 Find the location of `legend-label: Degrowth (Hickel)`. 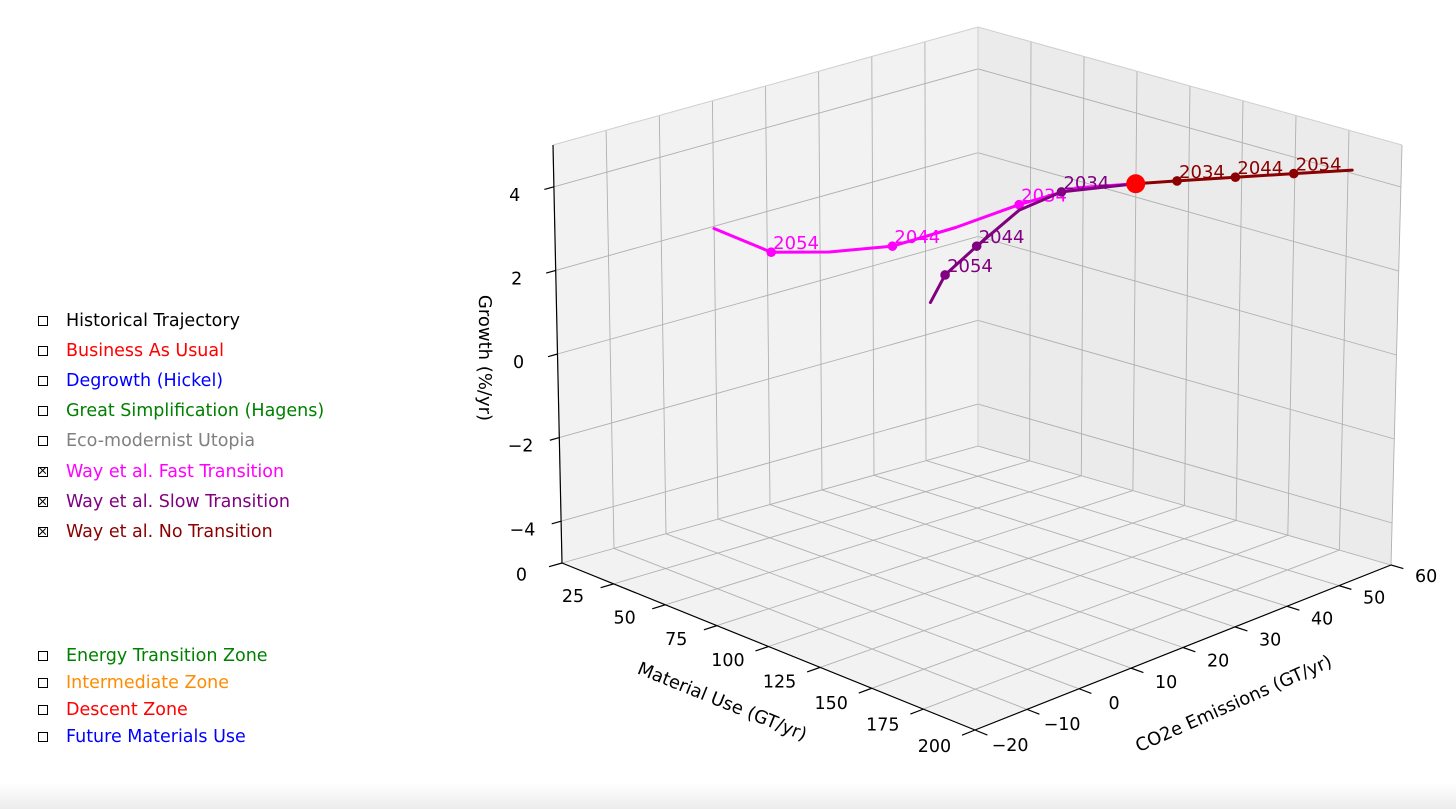

legend-label: Degrowth (Hickel) is located at coordinates (145, 381).